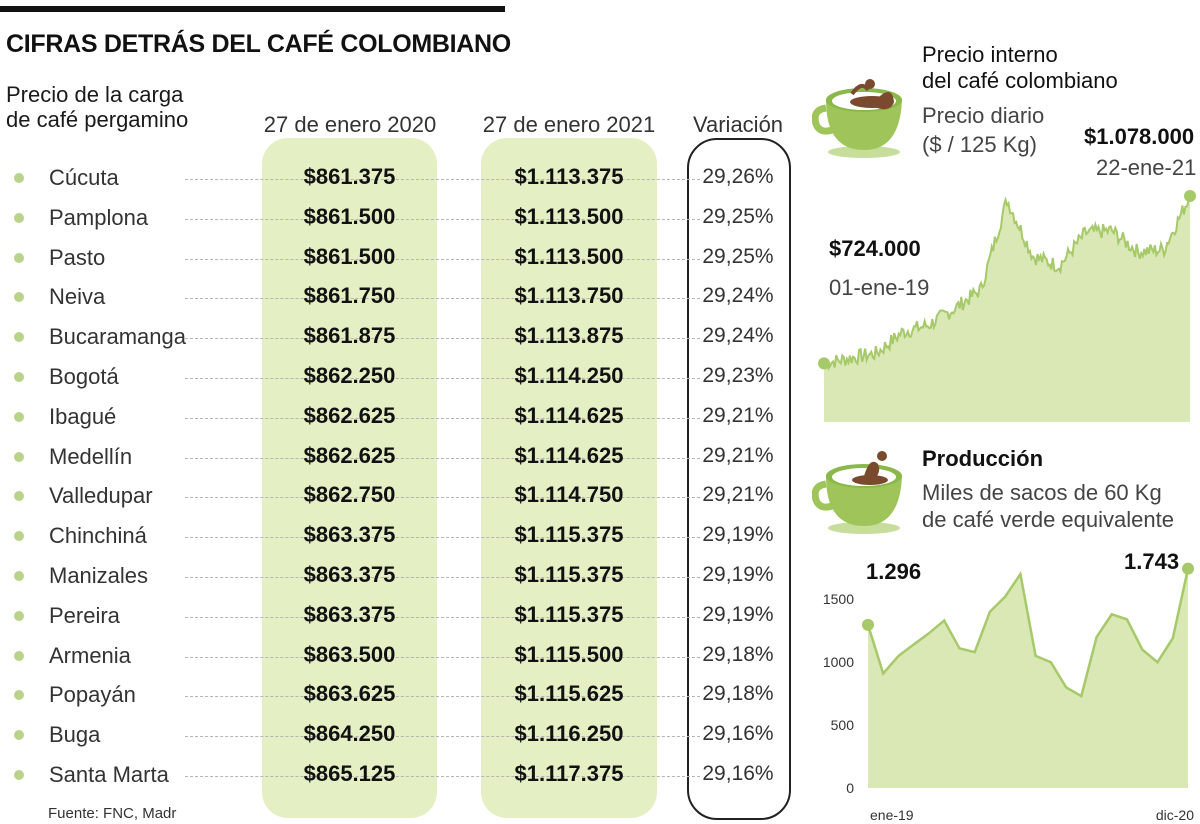 This screenshot has width=1200, height=824. I want to click on price-peak-value: $1.078.000, so click(1139, 136).